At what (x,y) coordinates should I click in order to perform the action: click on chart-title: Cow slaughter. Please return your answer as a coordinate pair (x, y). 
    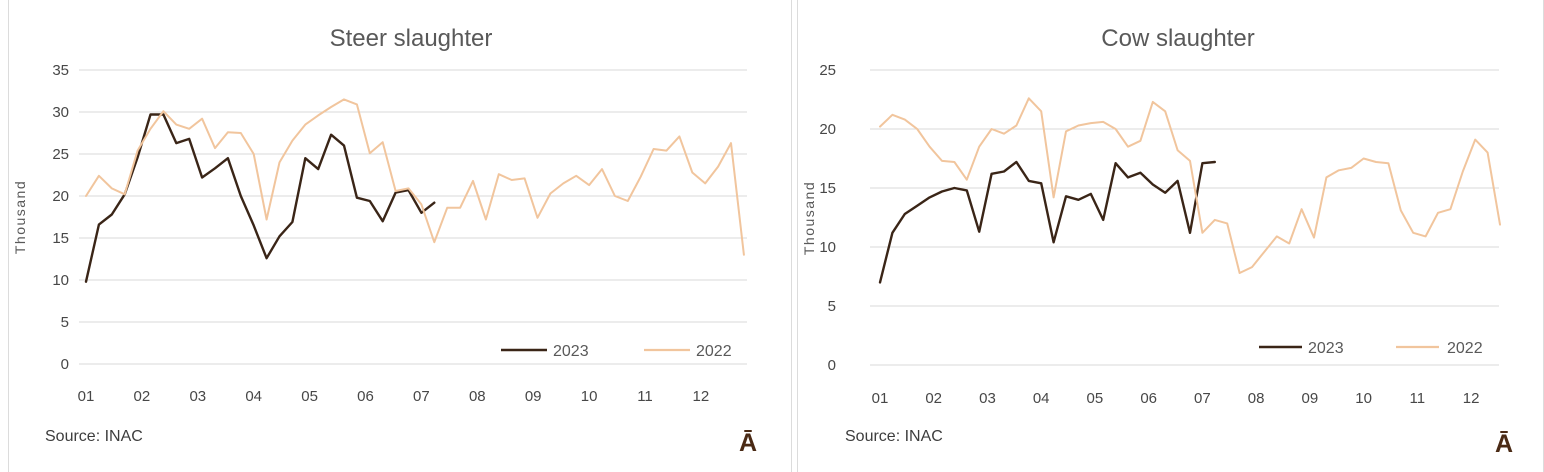
    Looking at the image, I should click on (1177, 38).